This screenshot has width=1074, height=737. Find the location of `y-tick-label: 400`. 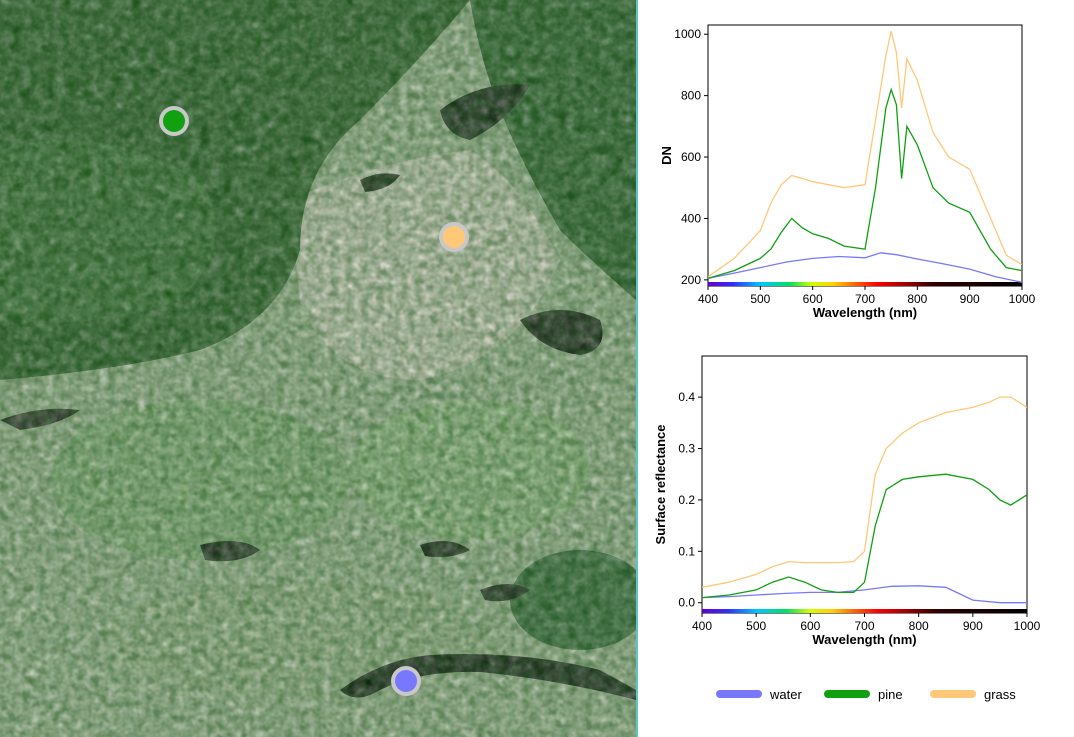

y-tick-label: 400 is located at coordinates (691, 218).